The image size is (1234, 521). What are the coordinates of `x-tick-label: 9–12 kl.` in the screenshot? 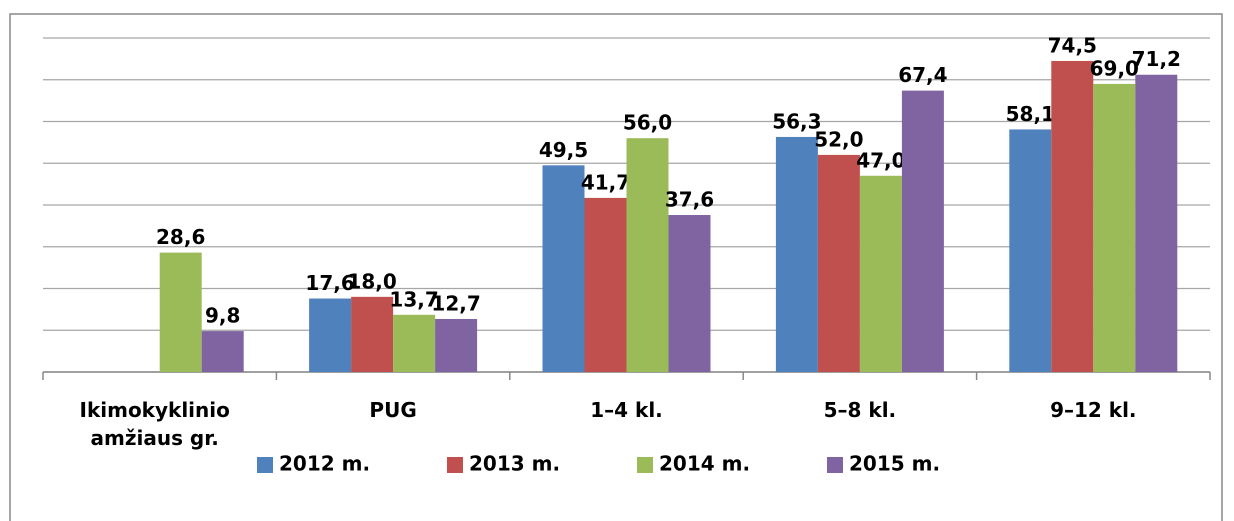 It's located at (1093, 410).